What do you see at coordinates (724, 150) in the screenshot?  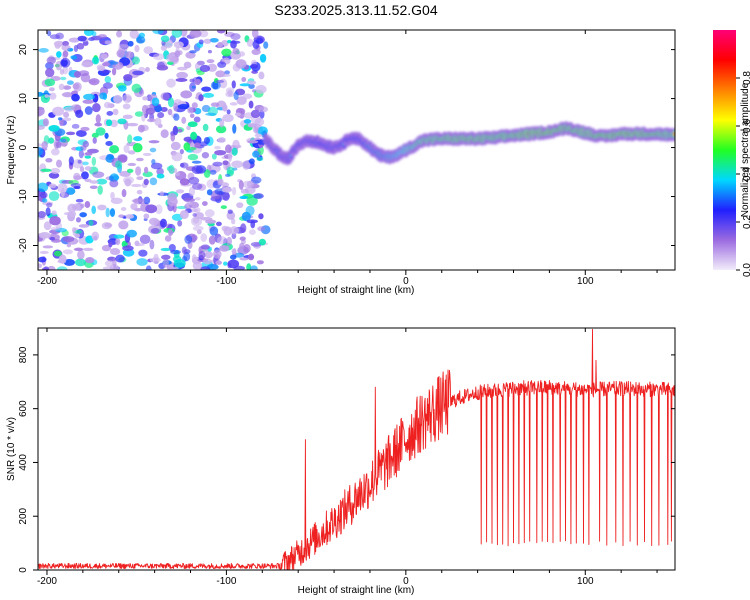 I see `colorbar-scale` at bounding box center [724, 150].